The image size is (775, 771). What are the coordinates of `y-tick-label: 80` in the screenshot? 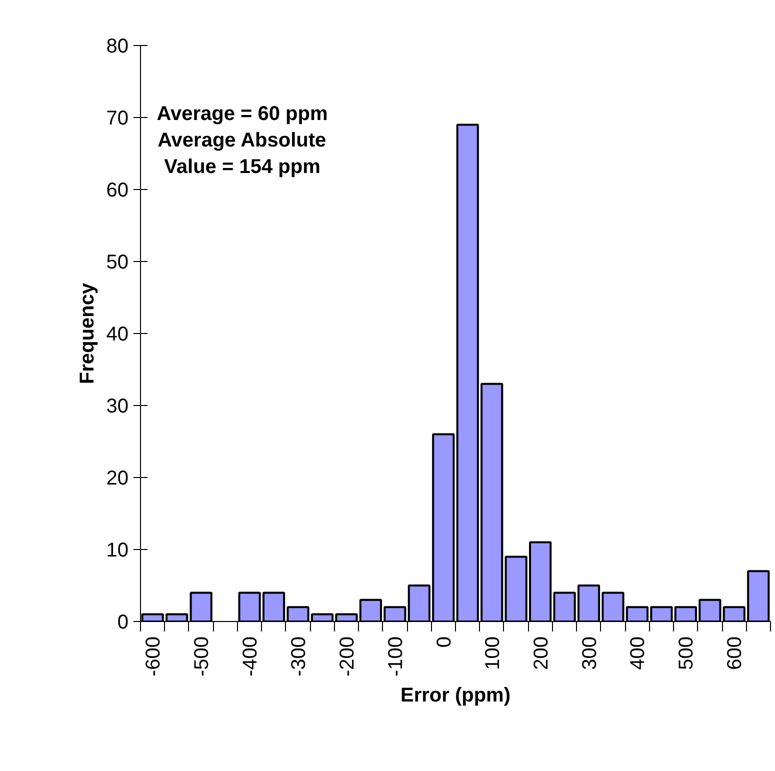 It's located at (117, 47).